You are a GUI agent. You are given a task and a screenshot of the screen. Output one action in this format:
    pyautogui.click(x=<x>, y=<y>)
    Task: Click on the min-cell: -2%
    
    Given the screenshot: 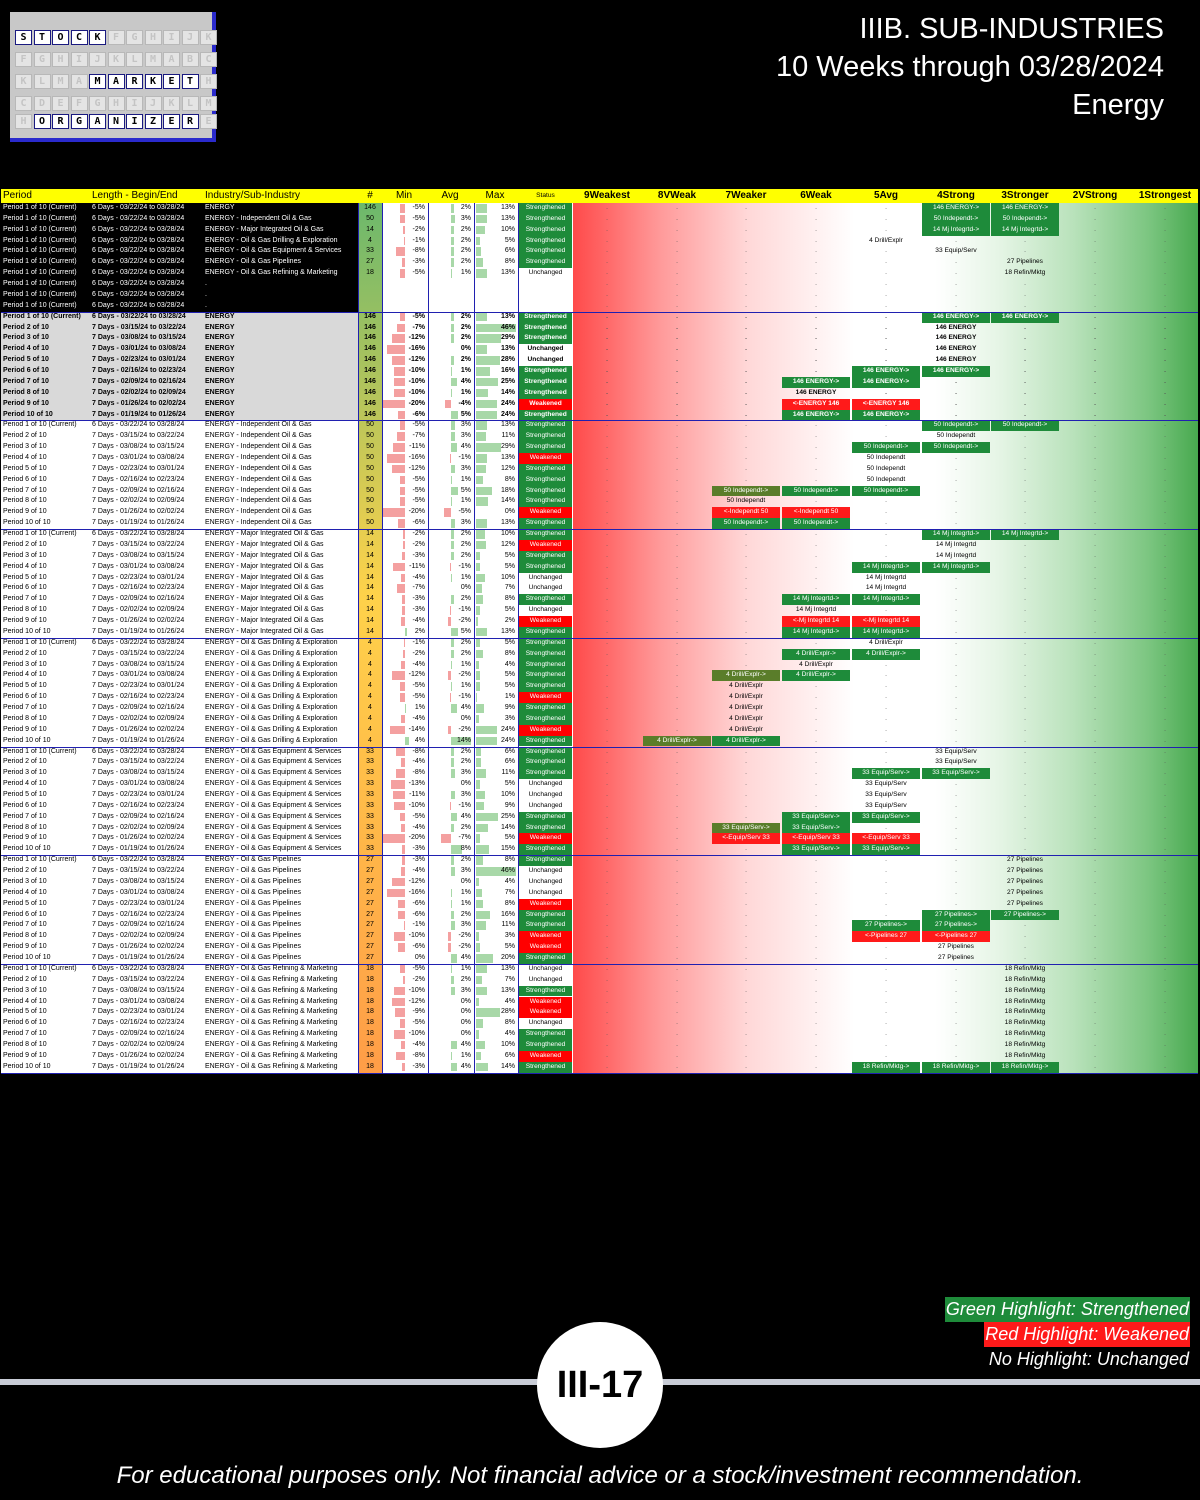 What is the action you would take?
    pyautogui.click(x=418, y=544)
    